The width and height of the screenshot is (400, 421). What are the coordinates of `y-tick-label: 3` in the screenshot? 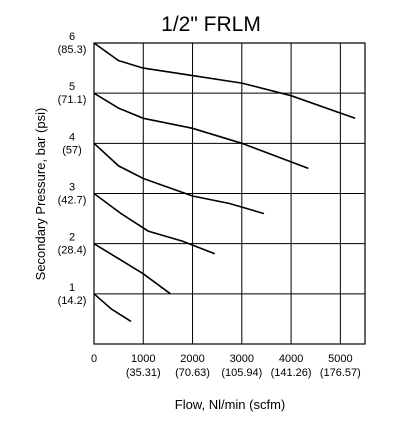 It's located at (72, 188).